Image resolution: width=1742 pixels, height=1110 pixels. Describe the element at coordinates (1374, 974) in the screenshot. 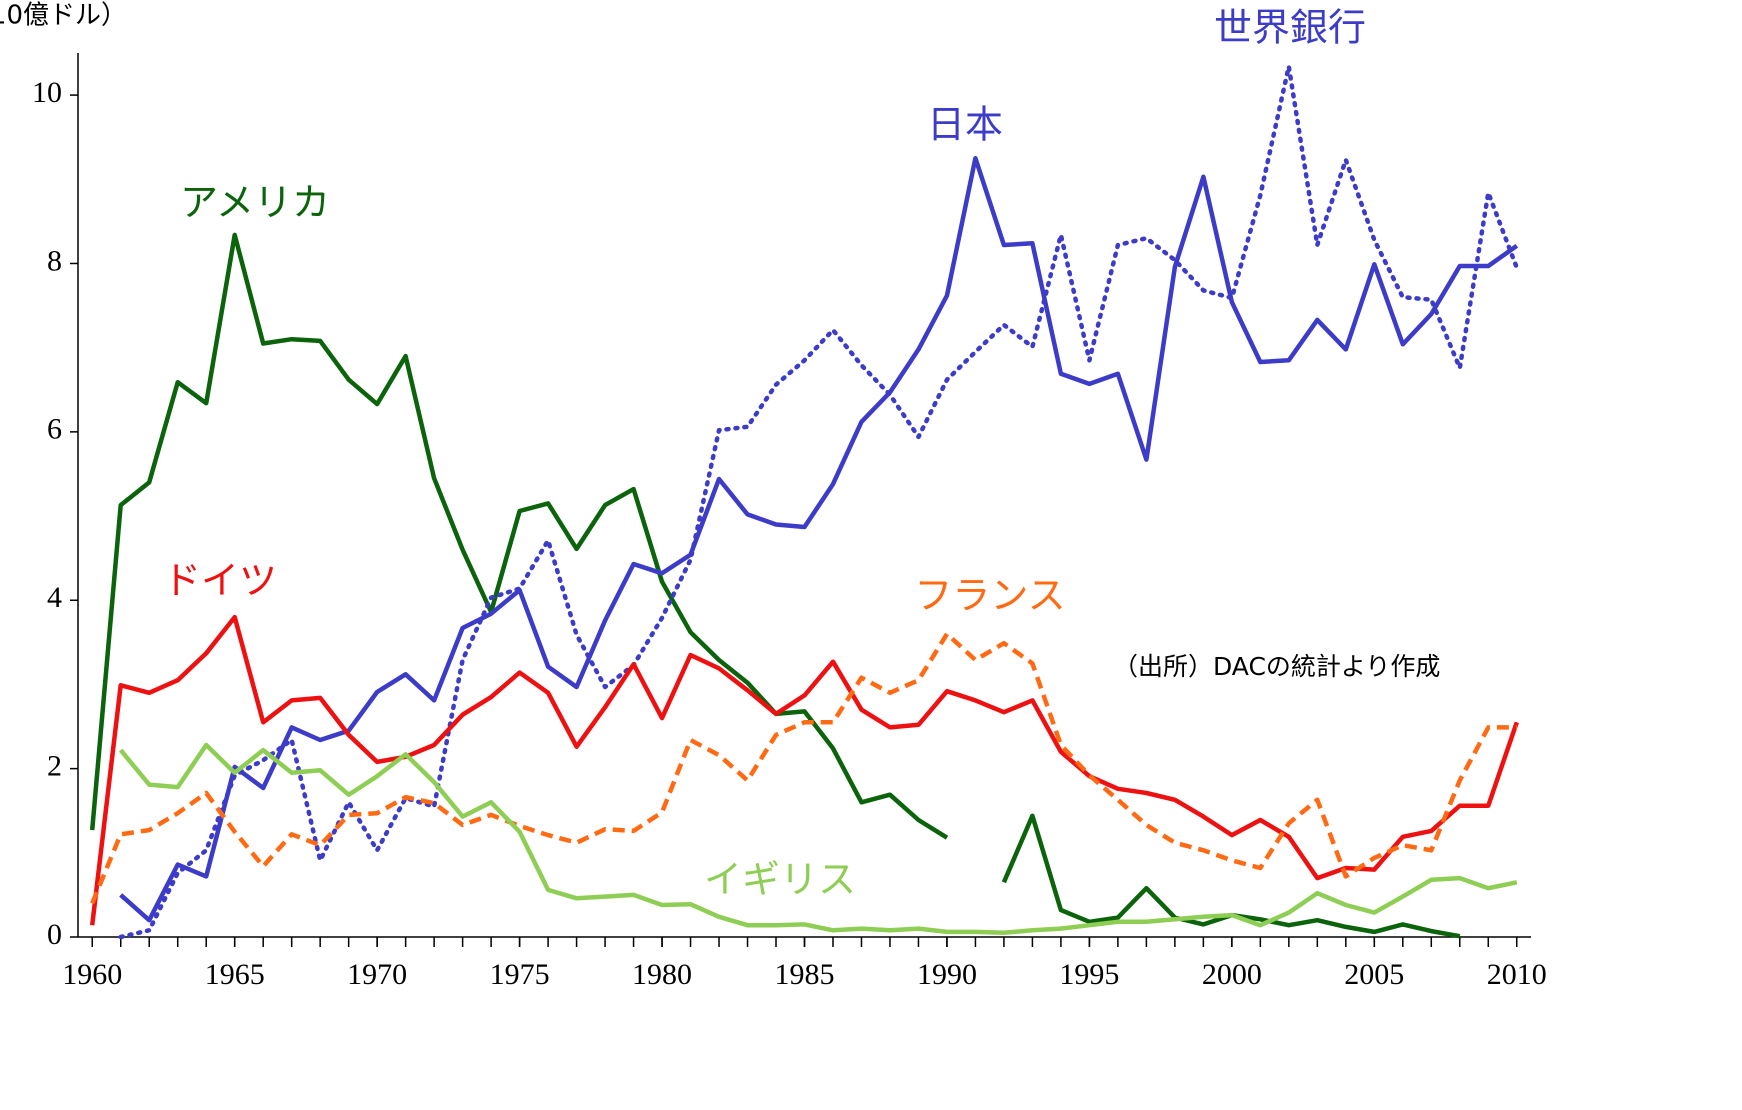

I see `x-tick-label: 2005` at that location.